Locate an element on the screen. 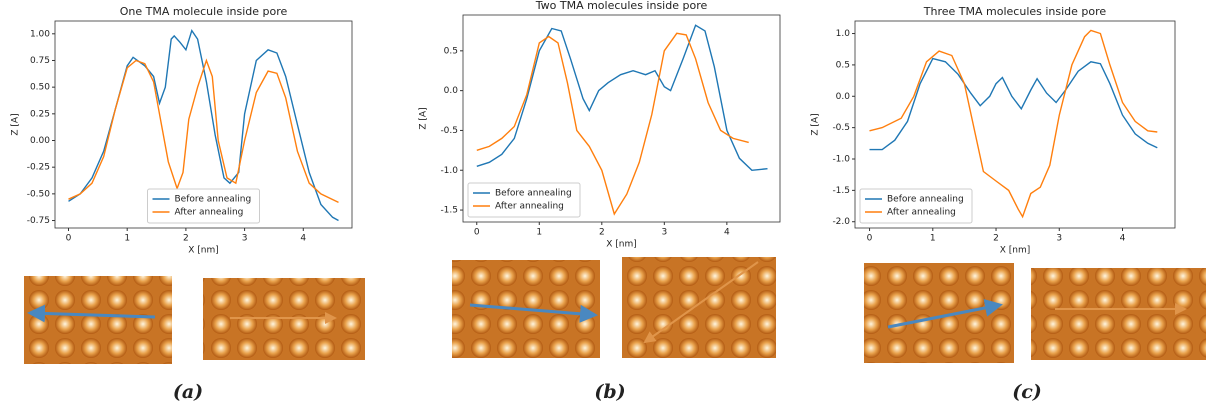  y-tick-label: 0.00 is located at coordinates (40, 141).